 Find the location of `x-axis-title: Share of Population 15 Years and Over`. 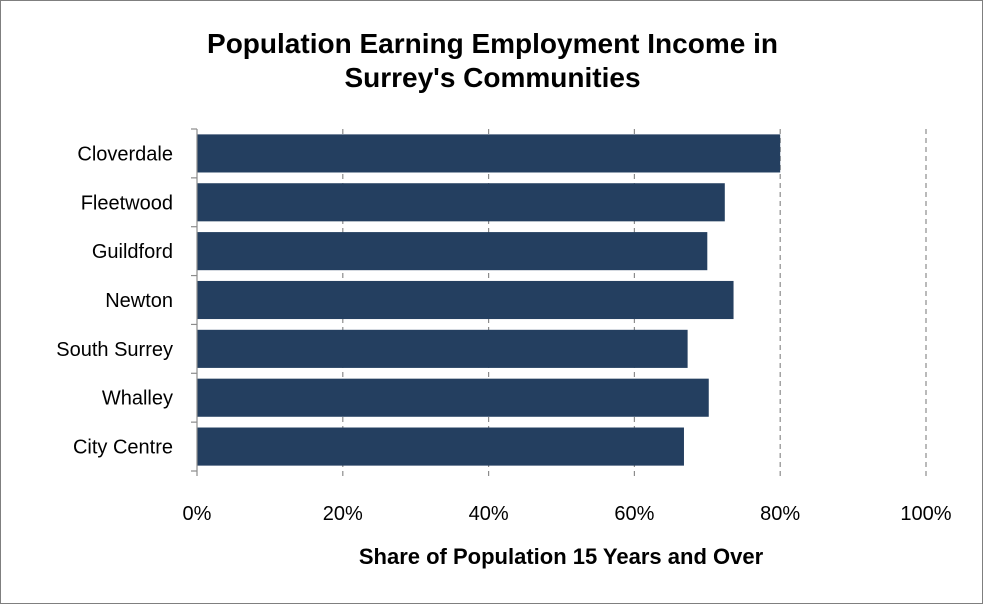

x-axis-title: Share of Population 15 Years and Over is located at coordinates (561, 556).